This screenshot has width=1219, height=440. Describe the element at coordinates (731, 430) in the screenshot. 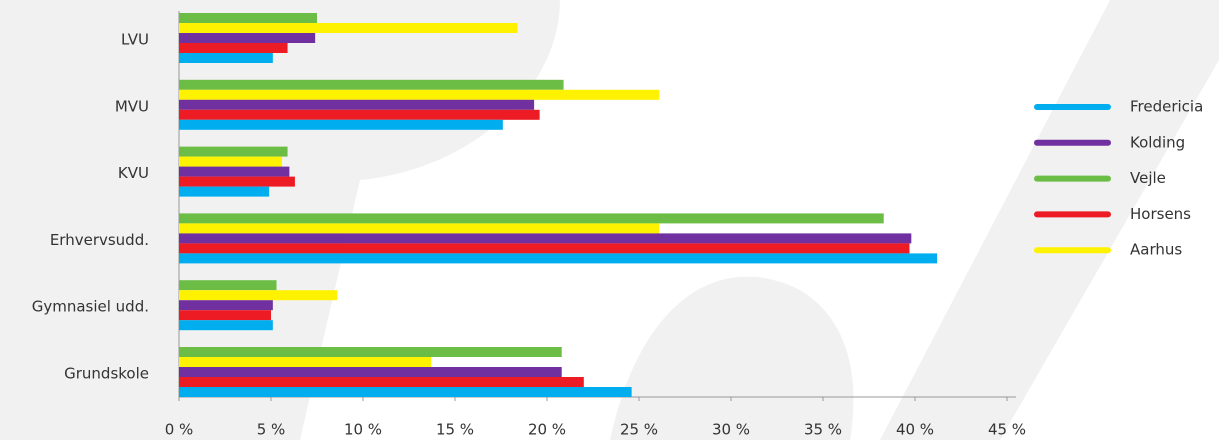

I see `x-tick-label: 30 %` at that location.